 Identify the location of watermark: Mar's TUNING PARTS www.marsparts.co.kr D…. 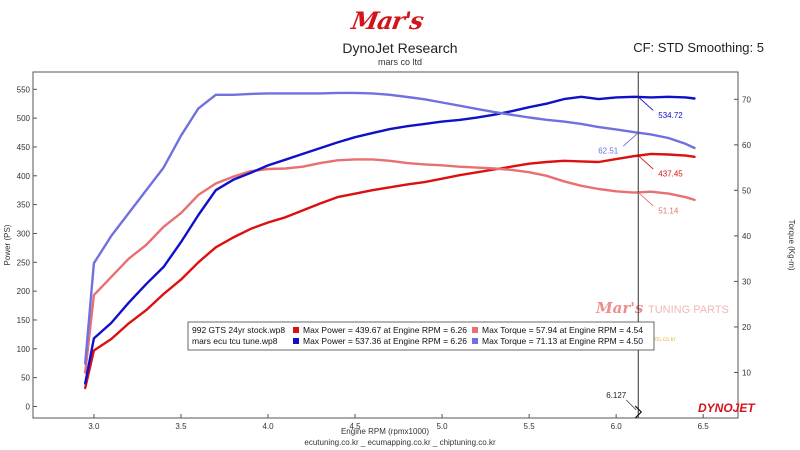
(675, 357).